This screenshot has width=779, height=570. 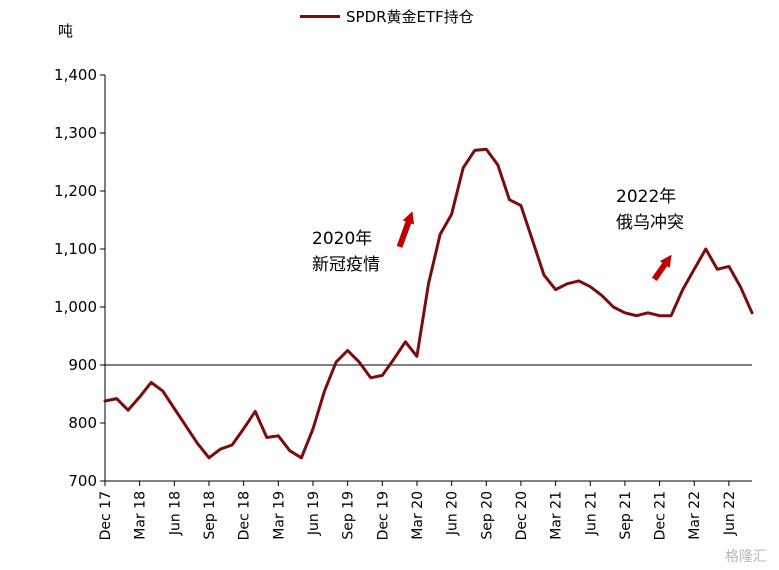 What do you see at coordinates (75, 133) in the screenshot?
I see `y-tick-label: 1,300` at bounding box center [75, 133].